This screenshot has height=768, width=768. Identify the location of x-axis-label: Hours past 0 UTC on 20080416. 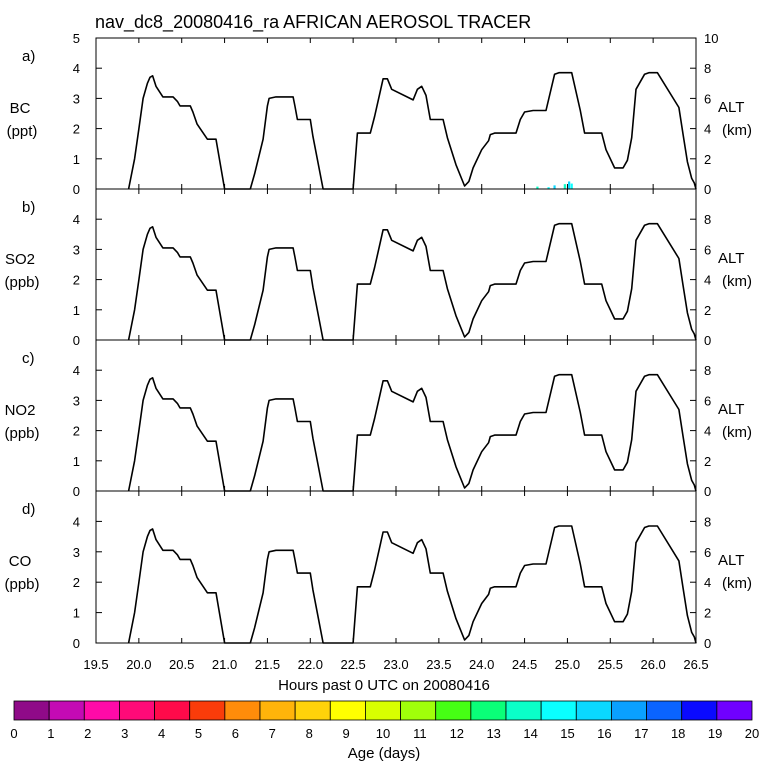
(384, 685).